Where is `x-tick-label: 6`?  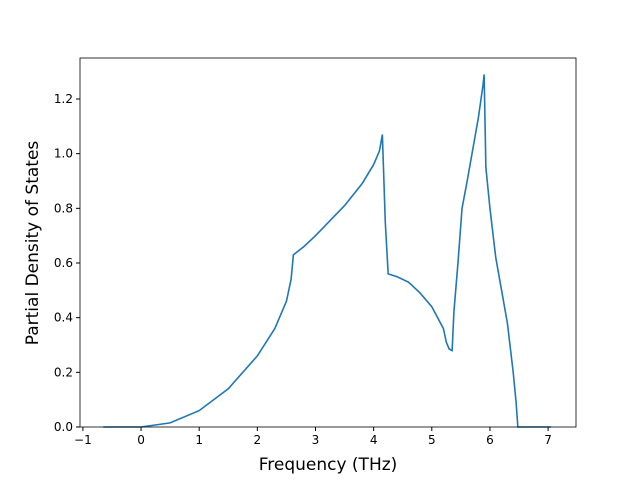
x-tick-label: 6 is located at coordinates (490, 440).